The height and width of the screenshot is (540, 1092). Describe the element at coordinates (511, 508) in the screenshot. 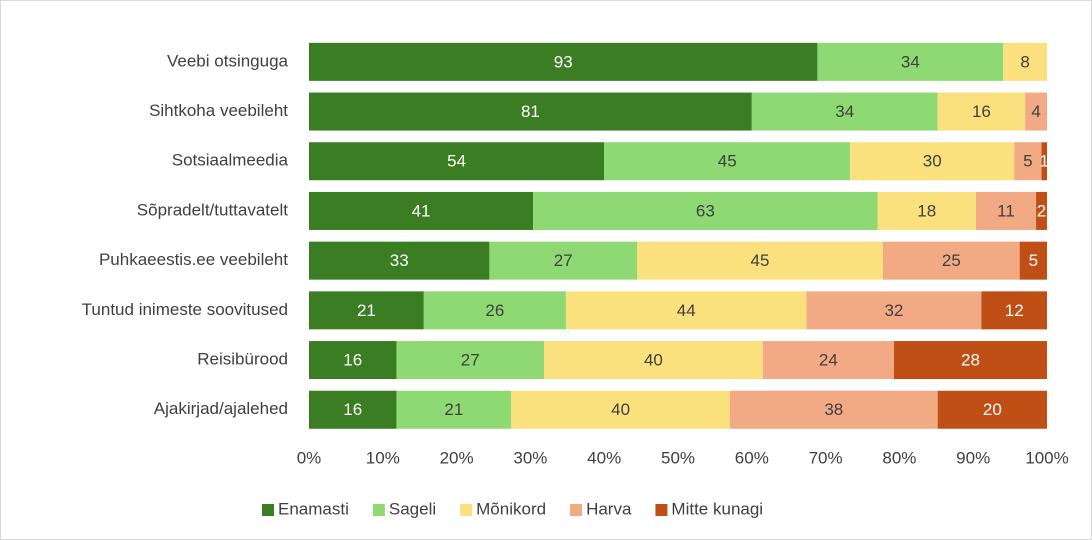

I see `legend-label: Mõnikord` at that location.